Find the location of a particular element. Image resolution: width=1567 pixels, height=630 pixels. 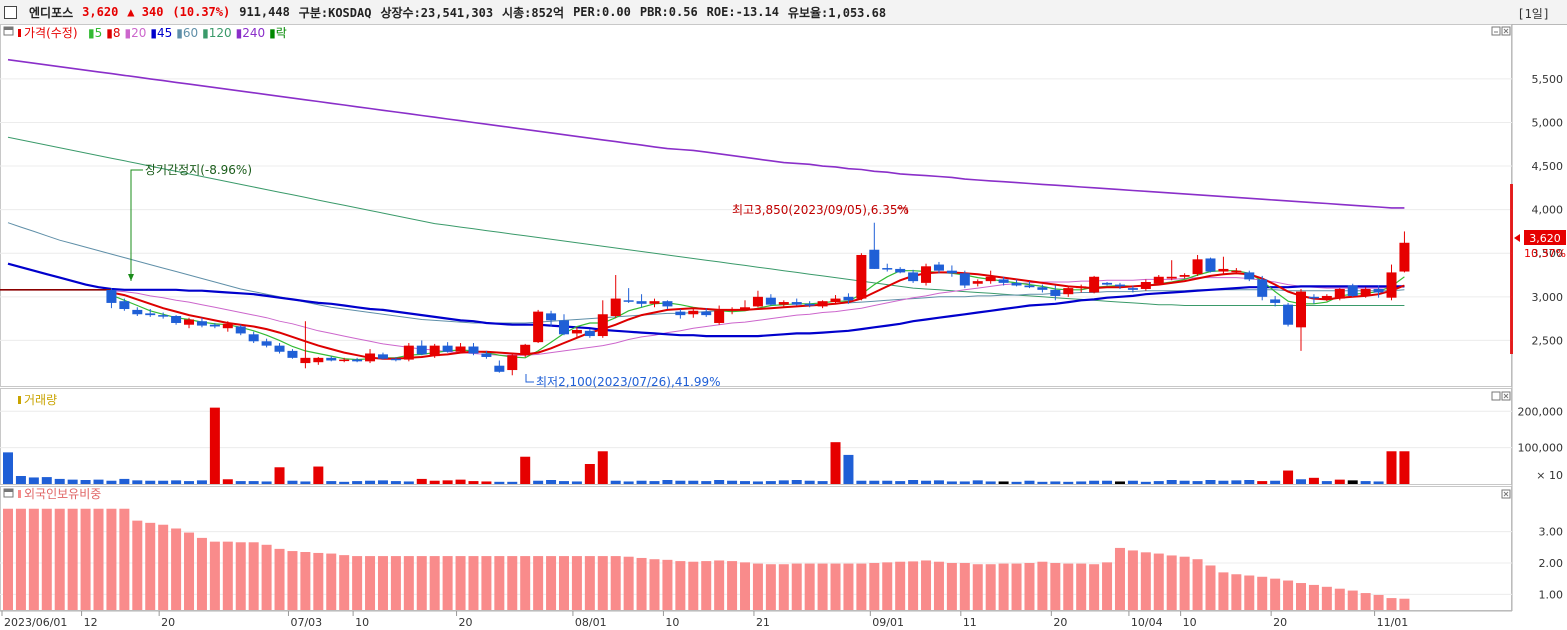

trade-volume: 911,448 is located at coordinates (264, 12).